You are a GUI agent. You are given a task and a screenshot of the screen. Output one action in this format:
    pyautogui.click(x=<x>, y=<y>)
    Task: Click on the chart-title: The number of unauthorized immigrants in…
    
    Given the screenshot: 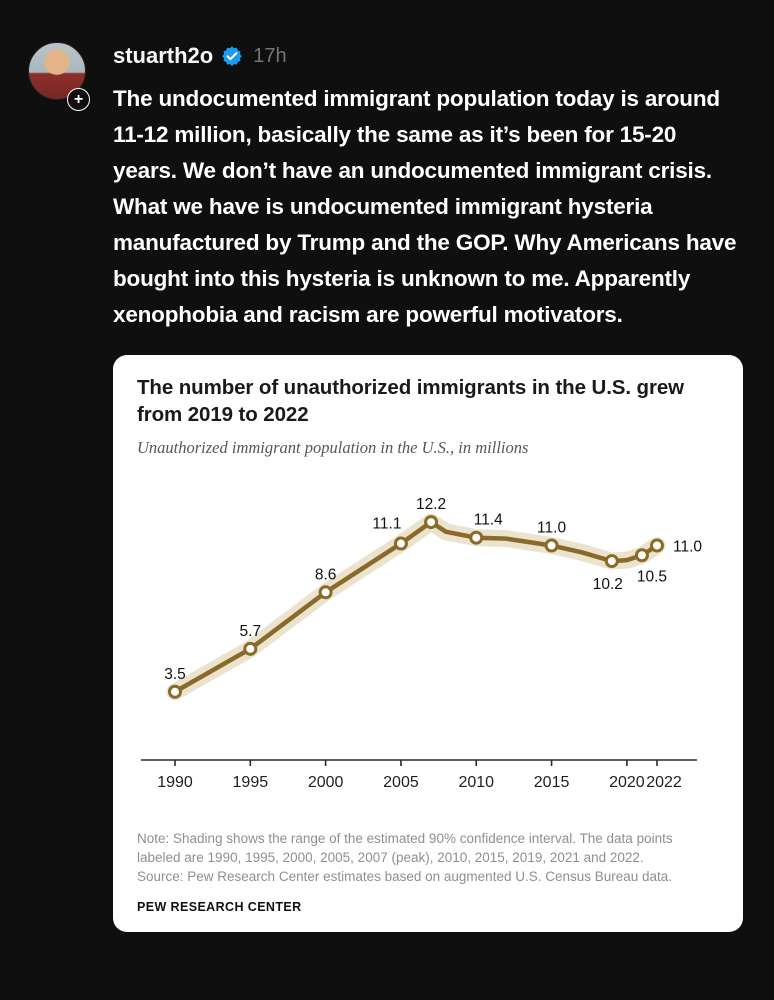 What is the action you would take?
    pyautogui.click(x=410, y=401)
    